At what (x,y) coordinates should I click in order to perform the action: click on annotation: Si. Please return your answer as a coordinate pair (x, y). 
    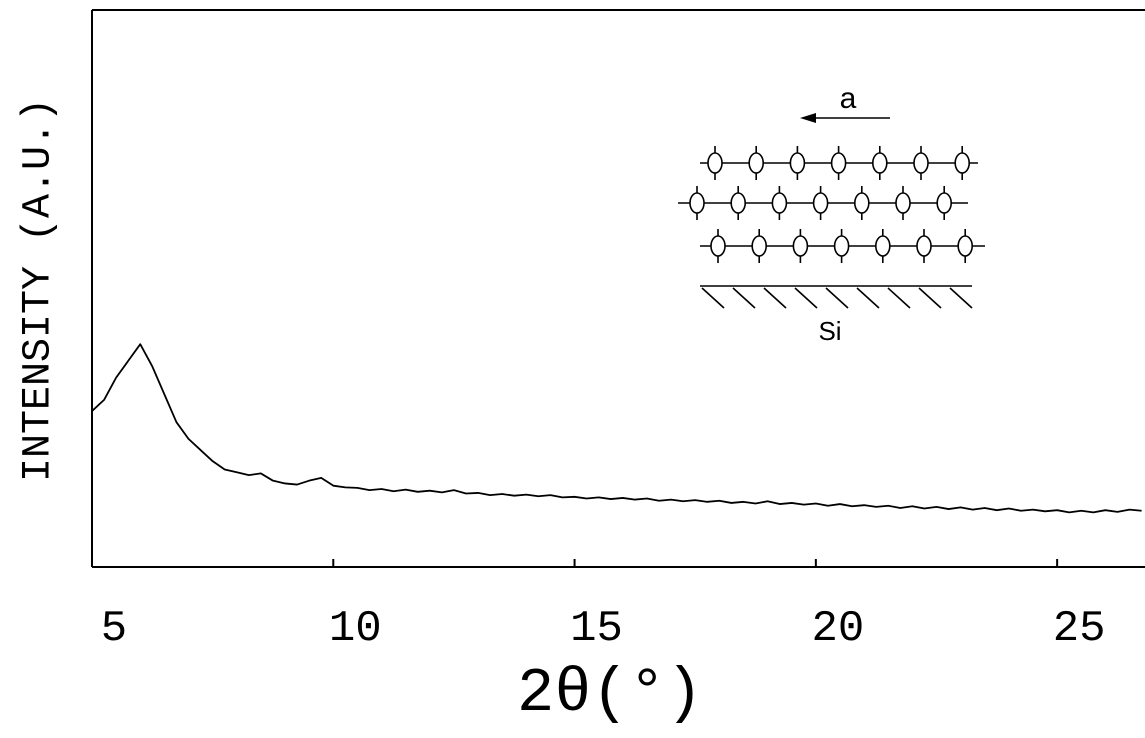
    Looking at the image, I should click on (829, 331).